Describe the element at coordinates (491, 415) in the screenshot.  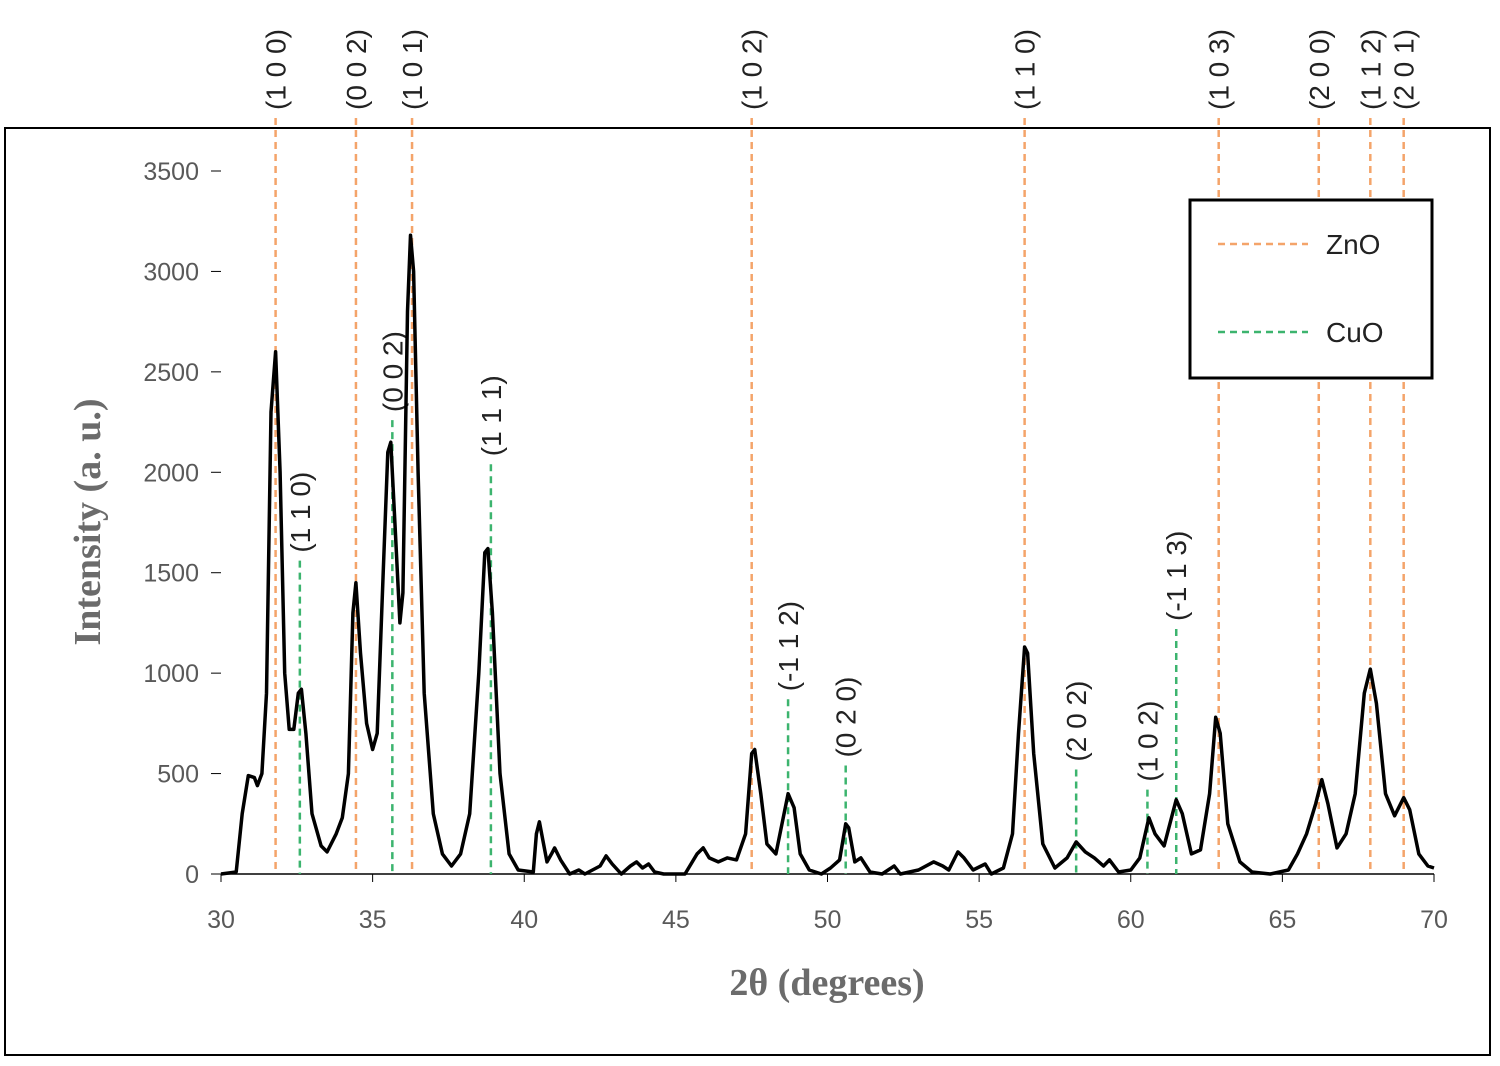
I see `reference-label: (1 1 1)` at that location.